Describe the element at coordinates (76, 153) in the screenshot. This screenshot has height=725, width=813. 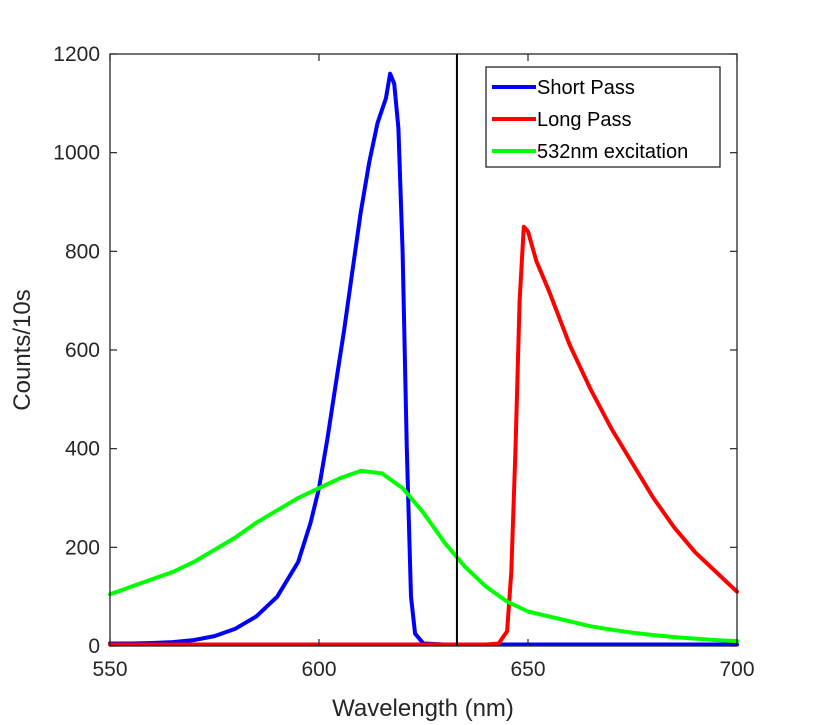
I see `y-tick-label-5: 1000` at that location.